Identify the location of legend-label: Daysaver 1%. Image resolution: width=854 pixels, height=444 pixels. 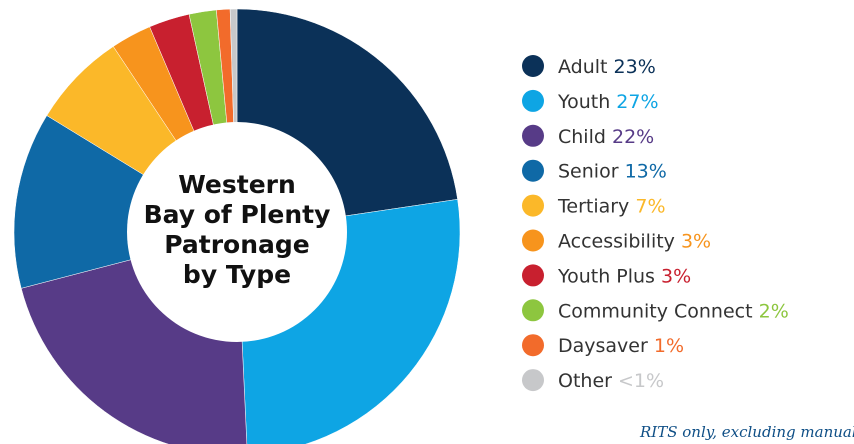
(621, 346).